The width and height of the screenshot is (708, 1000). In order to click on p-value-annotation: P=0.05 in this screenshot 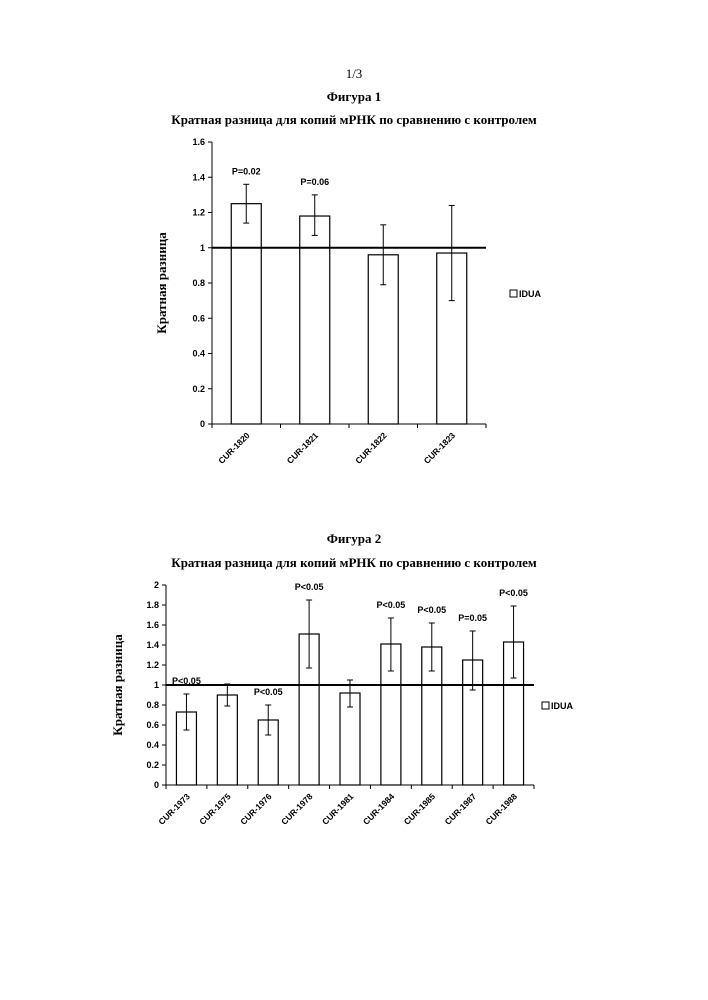, I will do `click(472, 618)`.